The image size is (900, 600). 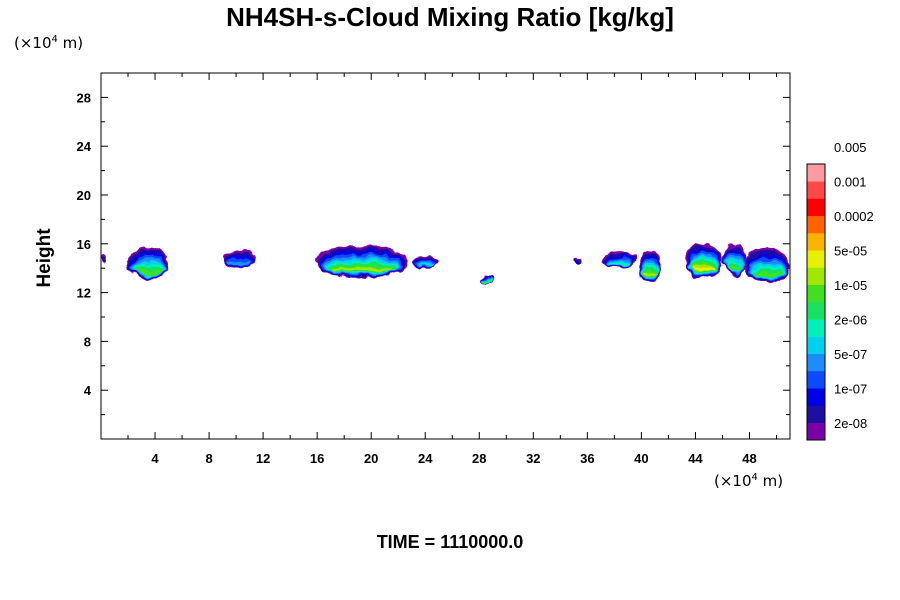 I want to click on x-axis-unit: (×104 m), so click(x=749, y=481).